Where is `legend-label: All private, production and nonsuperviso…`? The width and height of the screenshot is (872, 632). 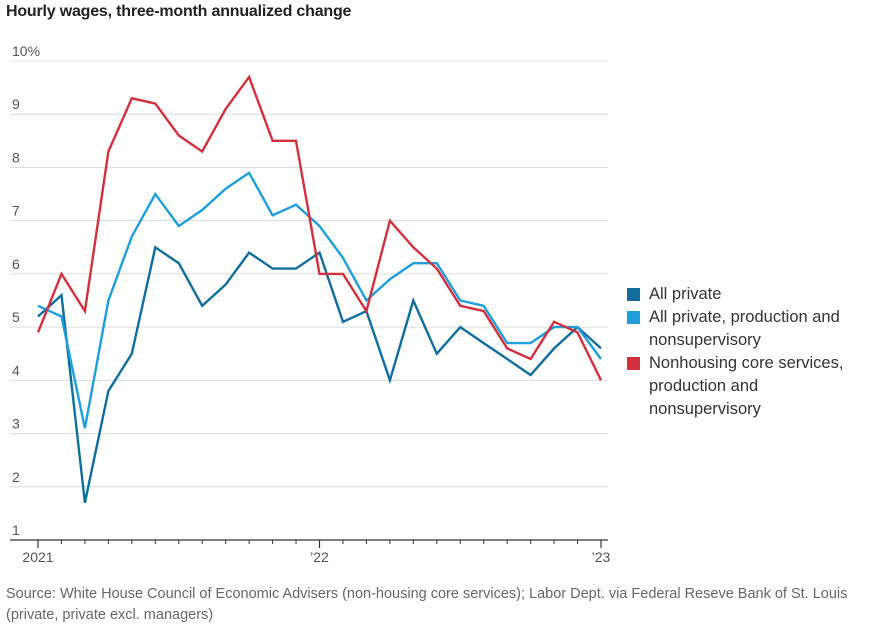 legend-label: All private, production and nonsuperviso… is located at coordinates (744, 328).